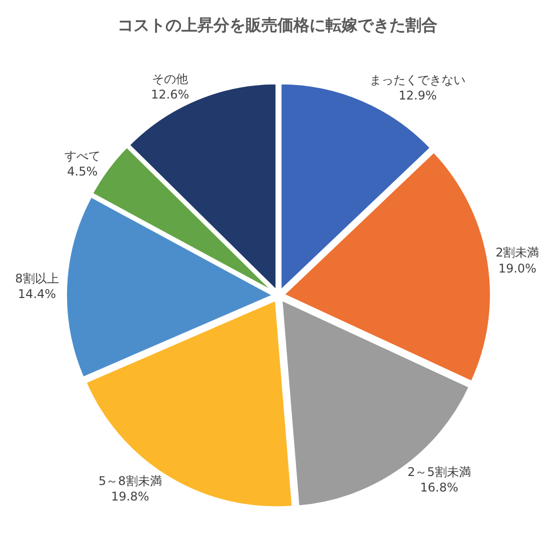  What do you see at coordinates (418, 79) in the screenshot?
I see `slice-label: まったくできない` at bounding box center [418, 79].